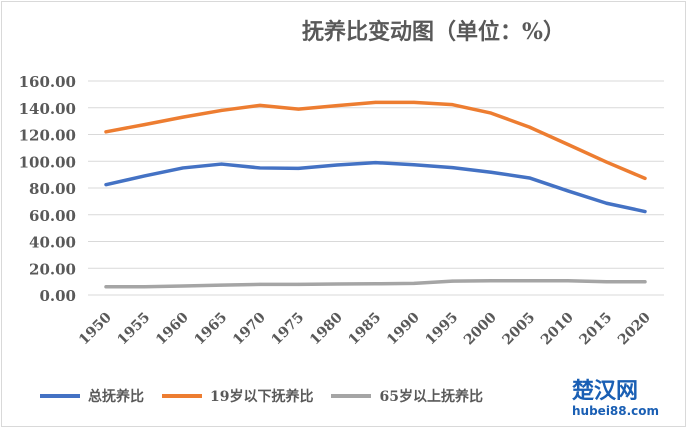 This screenshot has width=687, height=428. What do you see at coordinates (47, 136) in the screenshot?
I see `y-tick-label: 120.00` at bounding box center [47, 136].